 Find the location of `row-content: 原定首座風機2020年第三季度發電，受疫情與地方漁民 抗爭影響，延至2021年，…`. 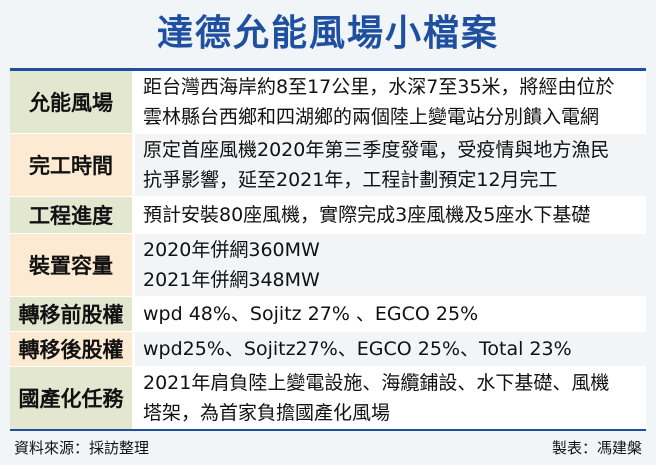

row-content: 原定首座風機2020年第三季度發電，受疫情與地方漁民 抗爭影響，延至2021年，… is located at coordinates (390, 165).